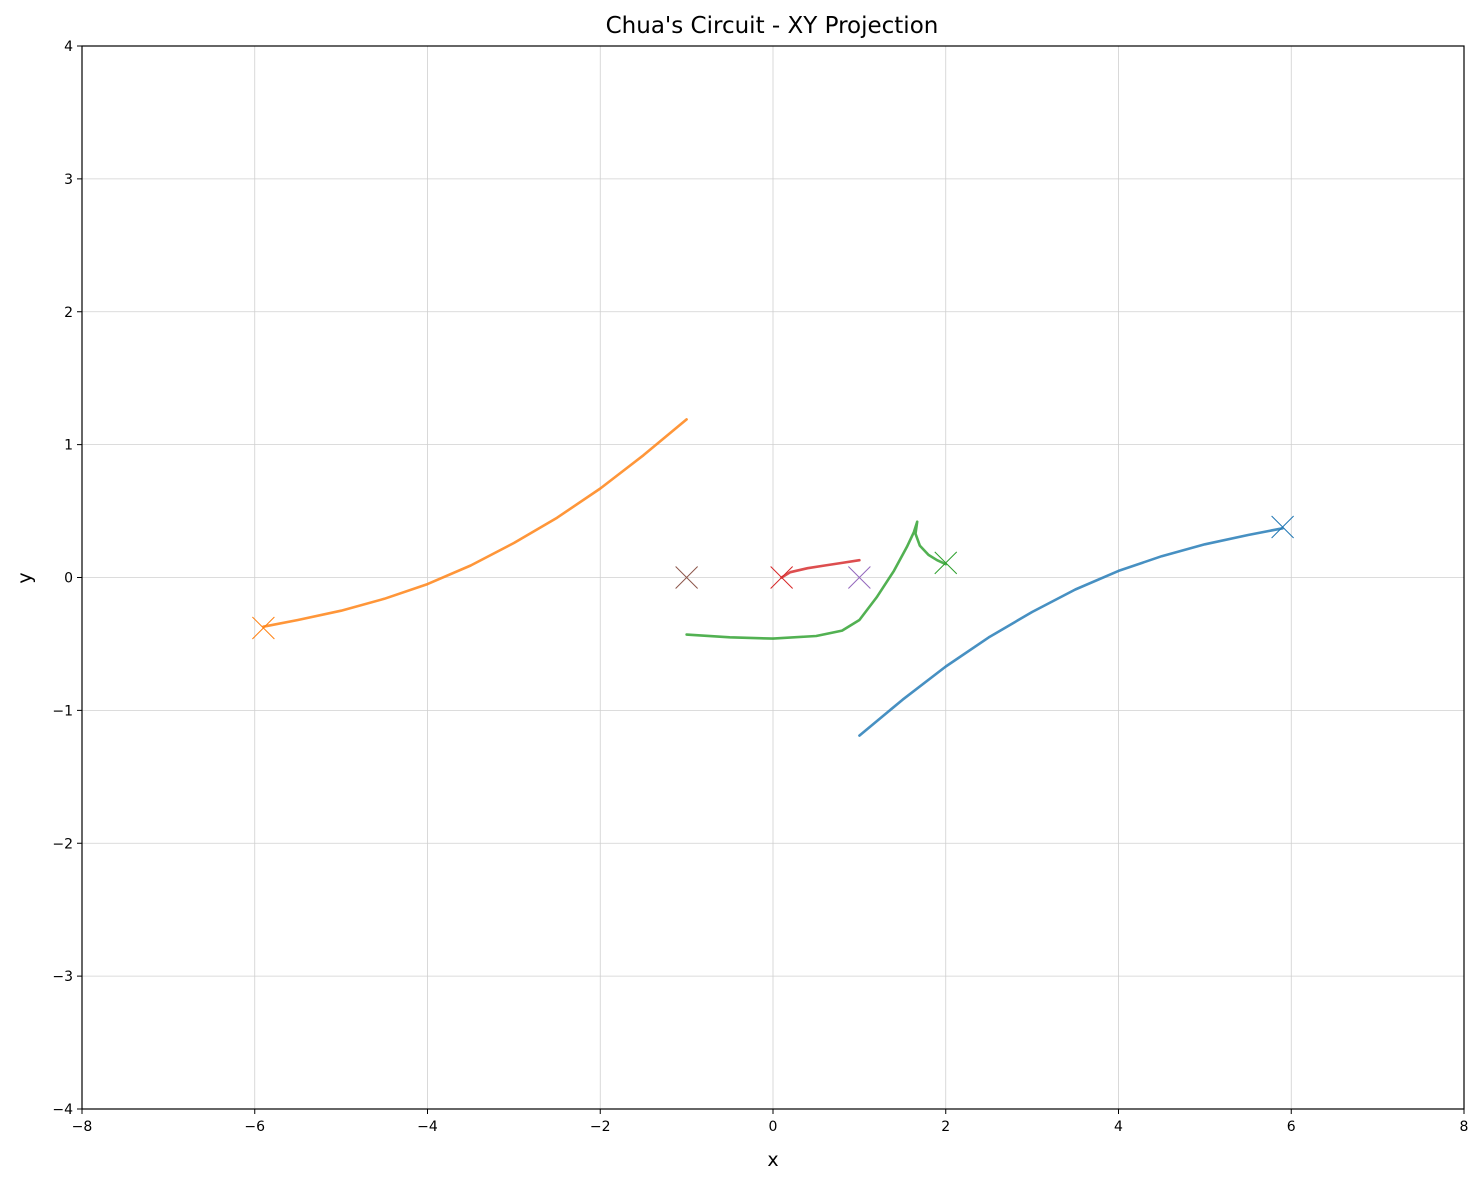 The image size is (1483, 1185). What do you see at coordinates (25, 577) in the screenshot?
I see `y-axis-label: y` at bounding box center [25, 577].